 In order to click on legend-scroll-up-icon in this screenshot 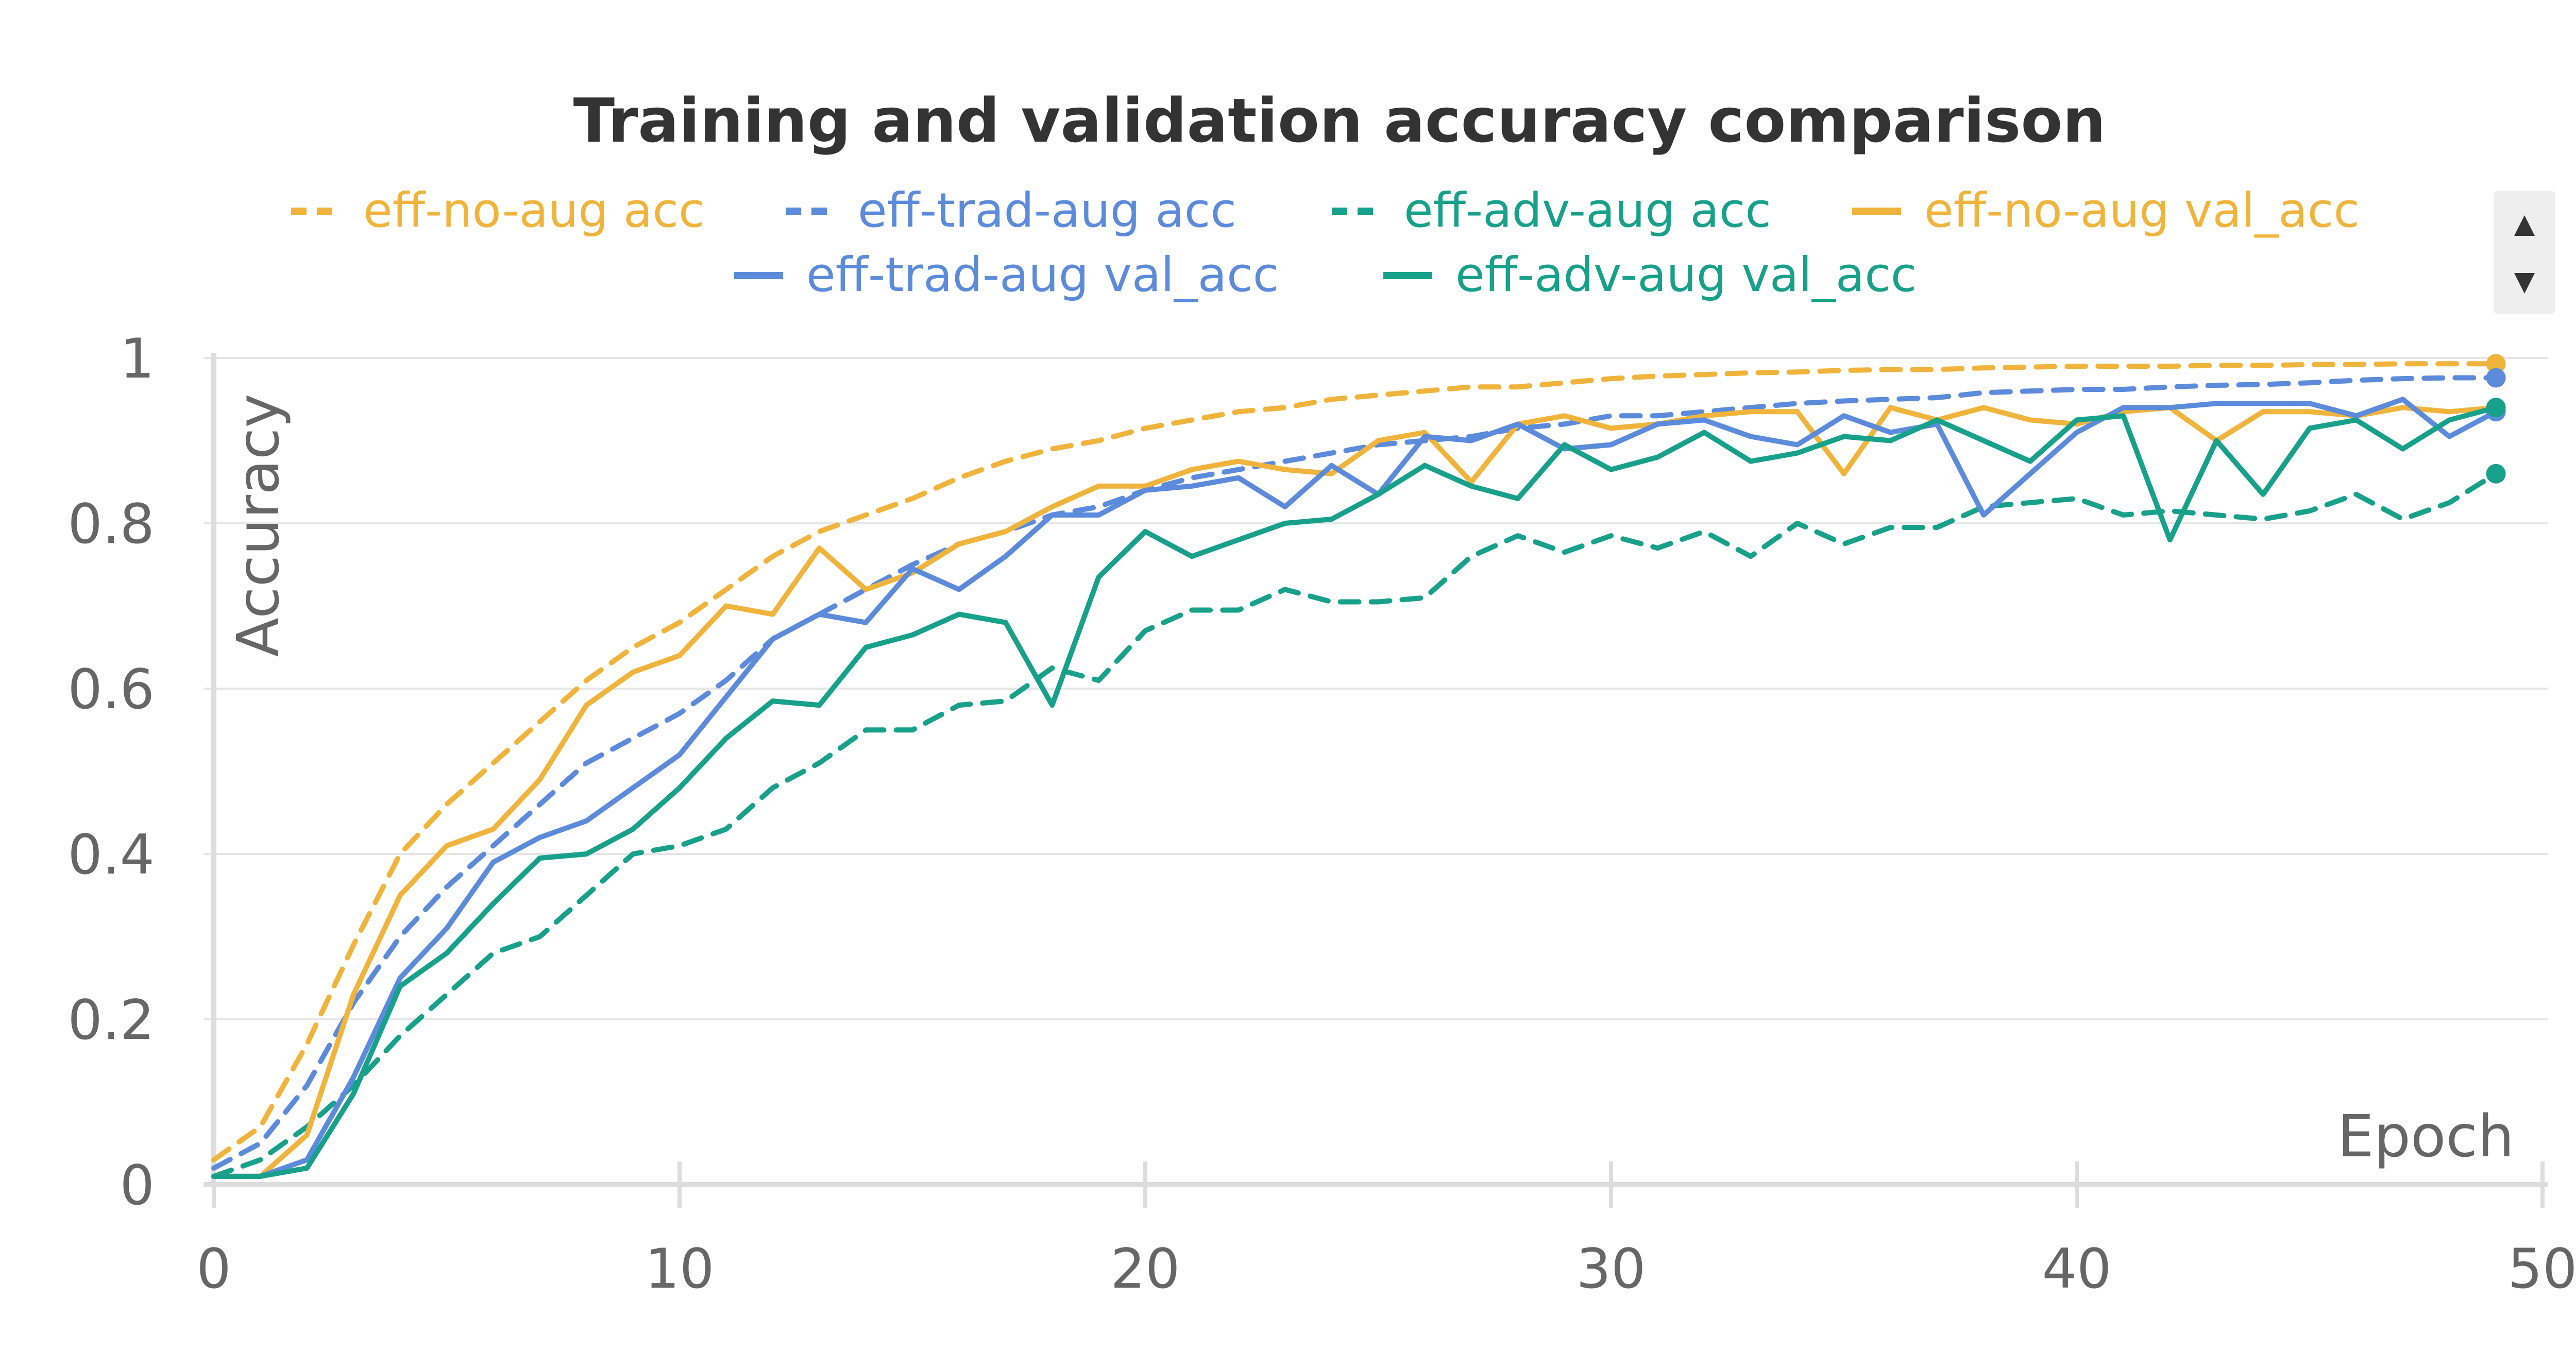, I will do `click(2524, 225)`.